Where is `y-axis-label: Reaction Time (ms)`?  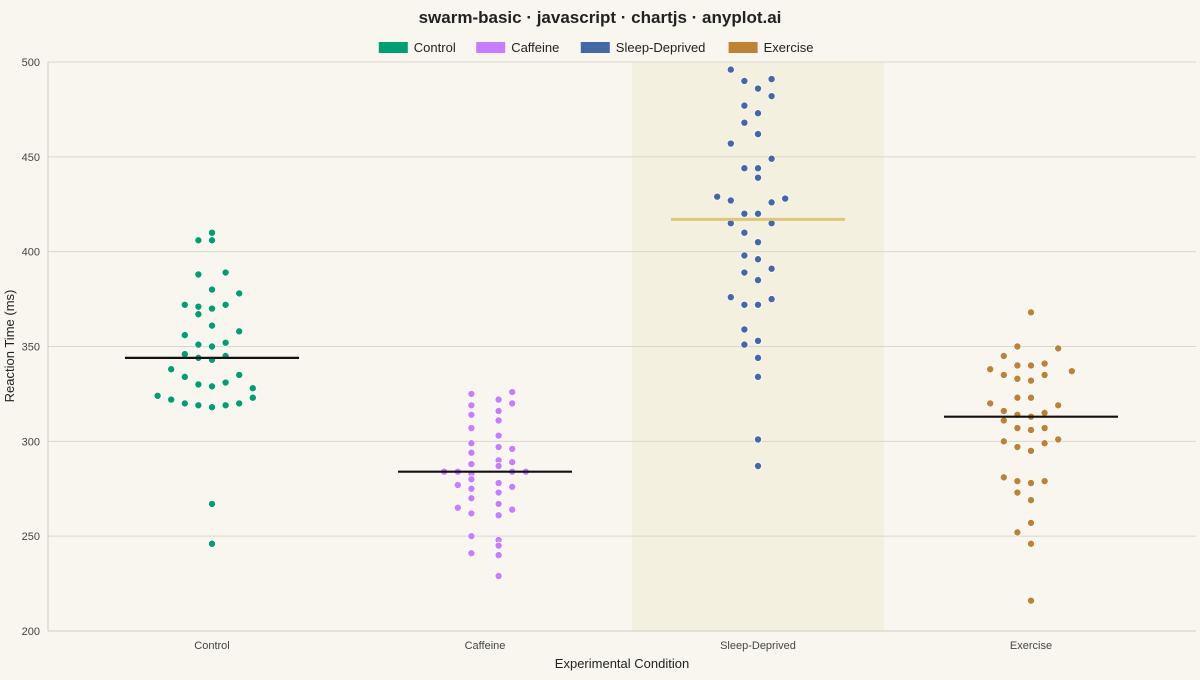
y-axis-label: Reaction Time (ms) is located at coordinates (9, 346).